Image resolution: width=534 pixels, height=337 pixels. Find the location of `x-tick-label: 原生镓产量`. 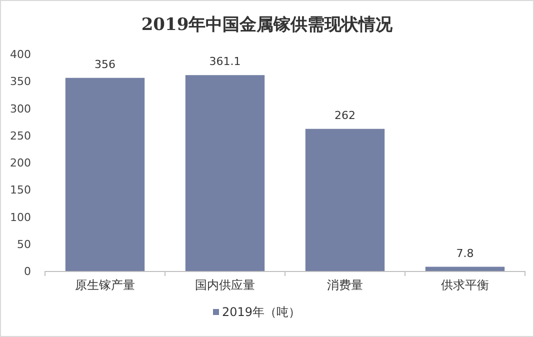

x-tick-label: 原生镓产量 is located at coordinates (105, 285).